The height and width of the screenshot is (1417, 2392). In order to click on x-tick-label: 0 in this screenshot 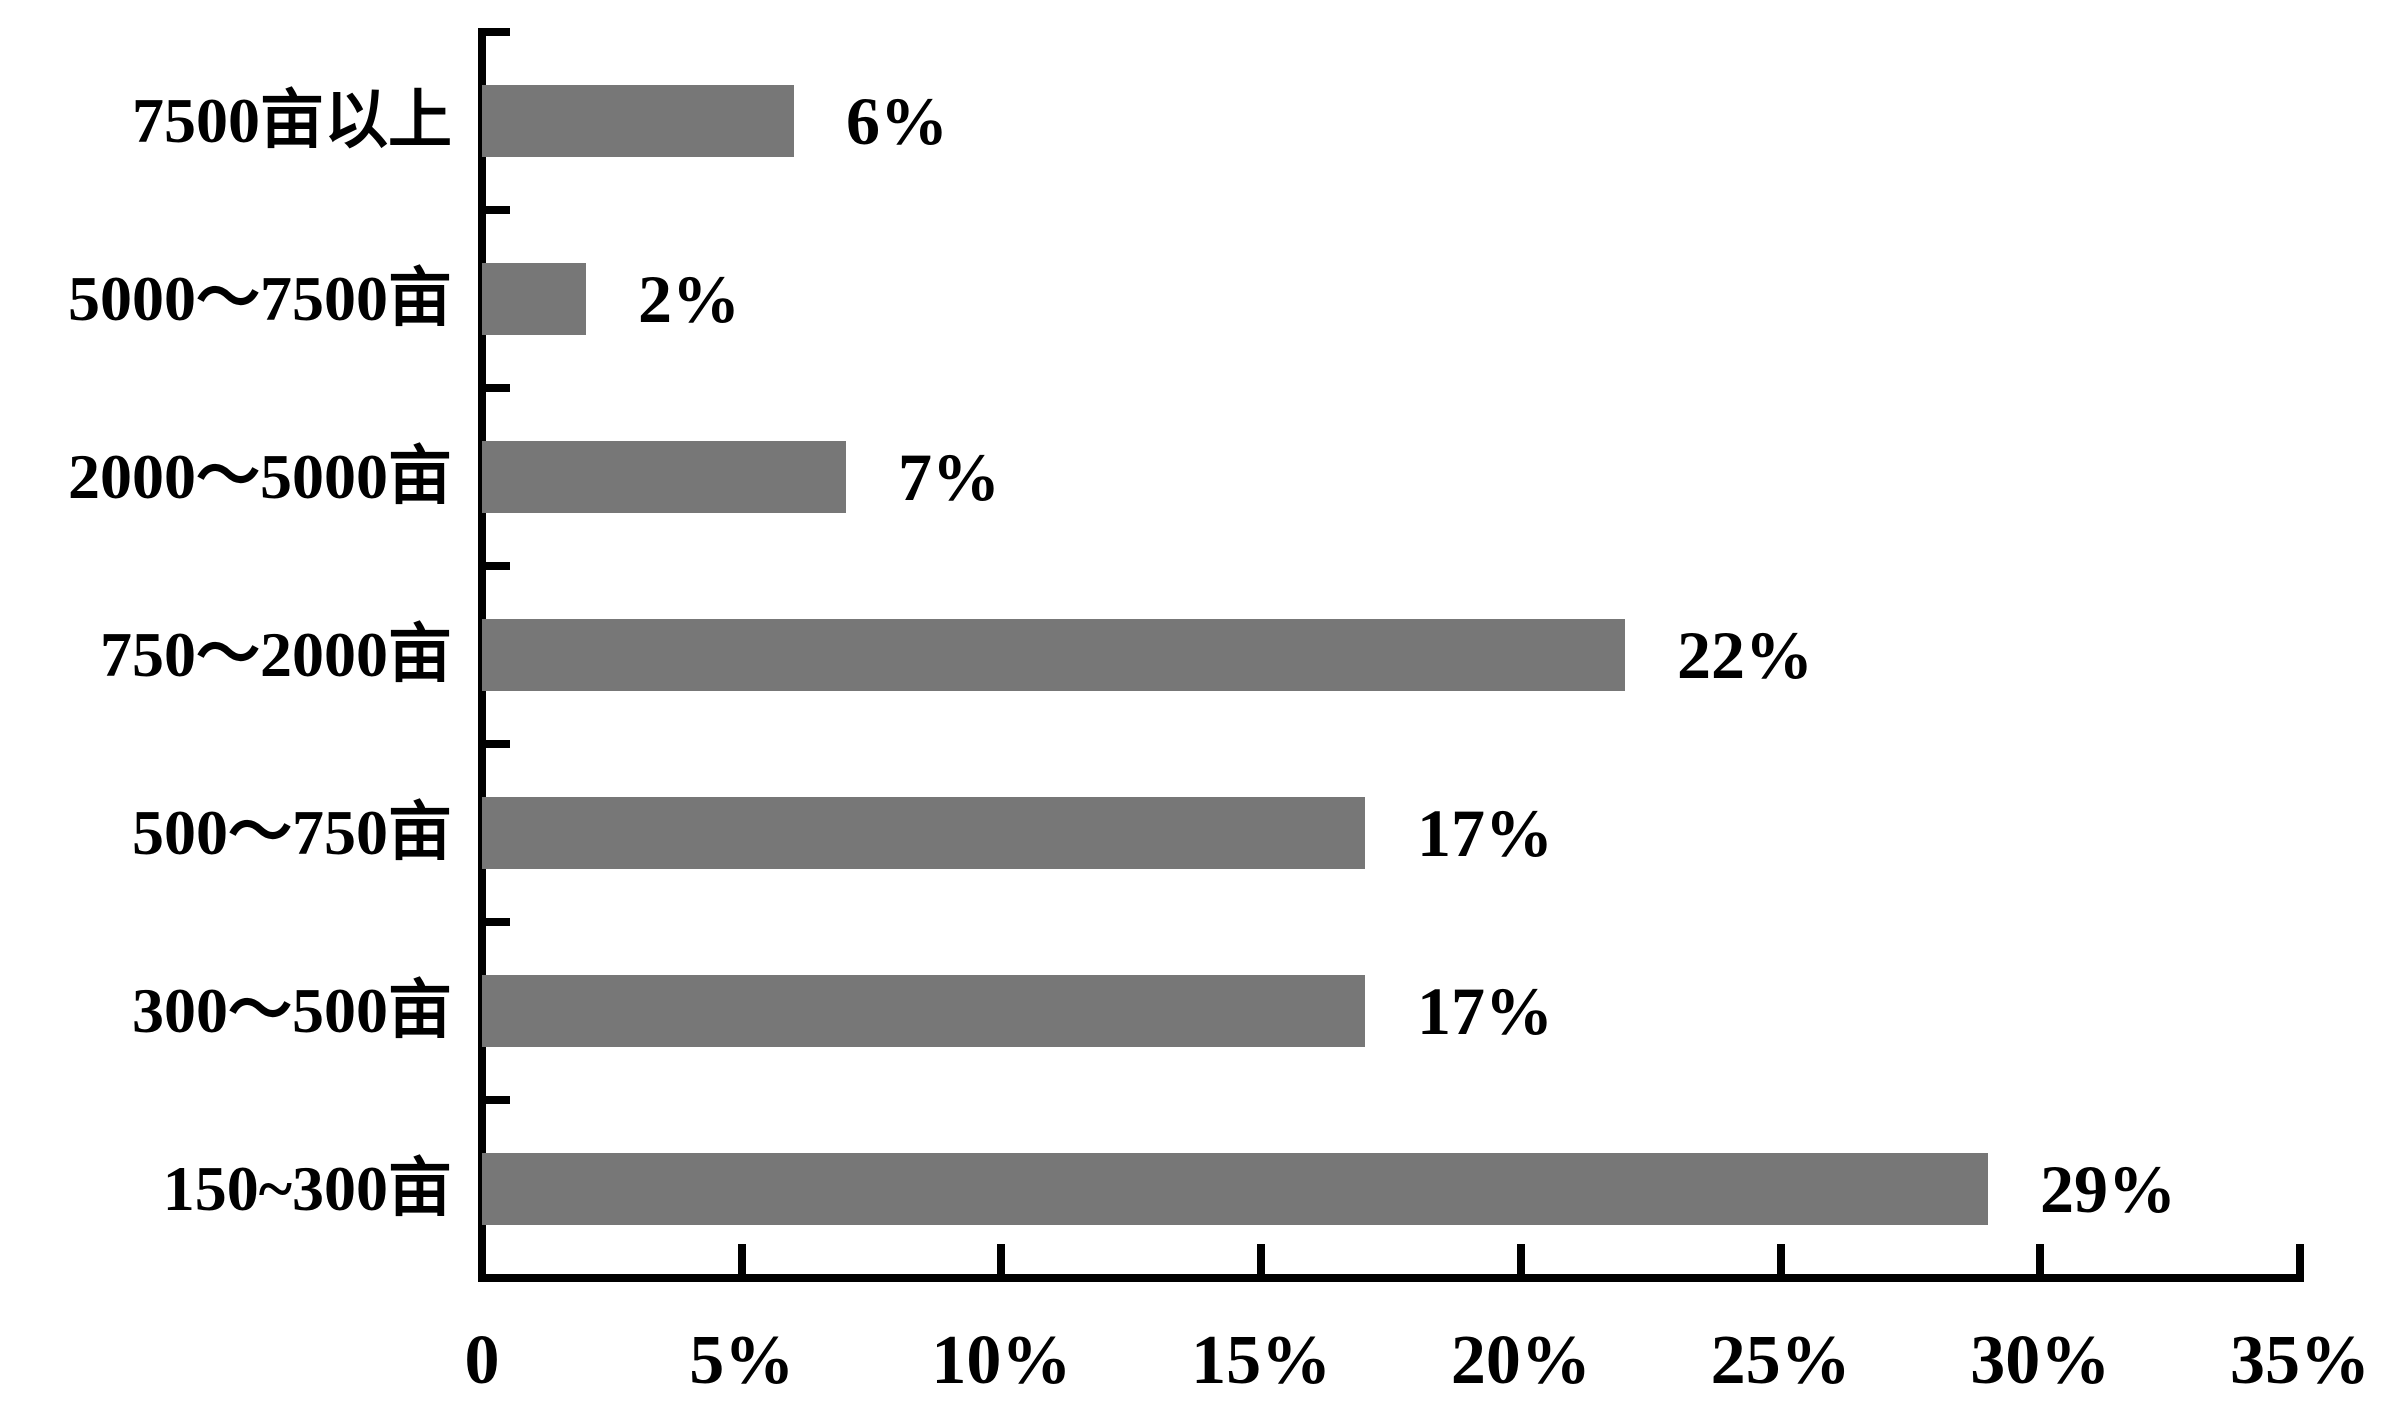, I will do `click(482, 1360)`.